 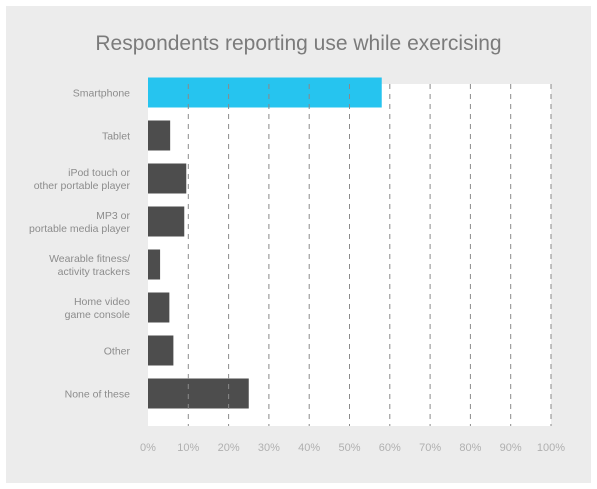 I want to click on category-label: iPod touch or other portable player, so click(x=82, y=179).